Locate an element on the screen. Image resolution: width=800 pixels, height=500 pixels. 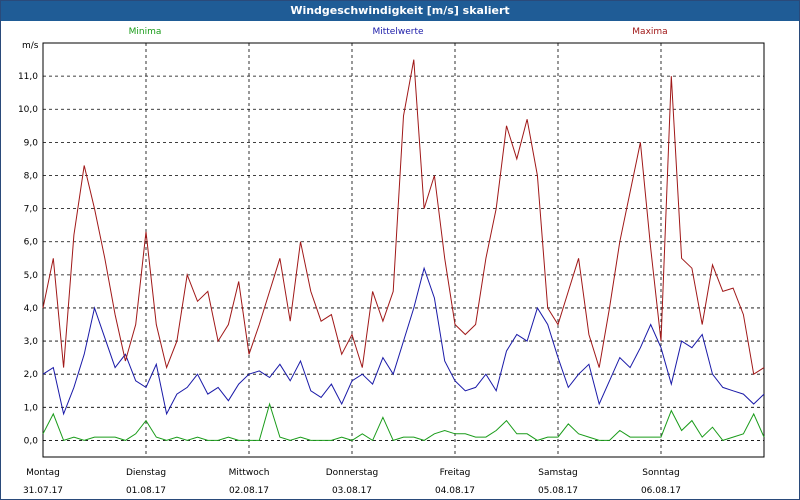
y-tick-label: 8,0 is located at coordinates (31, 176).